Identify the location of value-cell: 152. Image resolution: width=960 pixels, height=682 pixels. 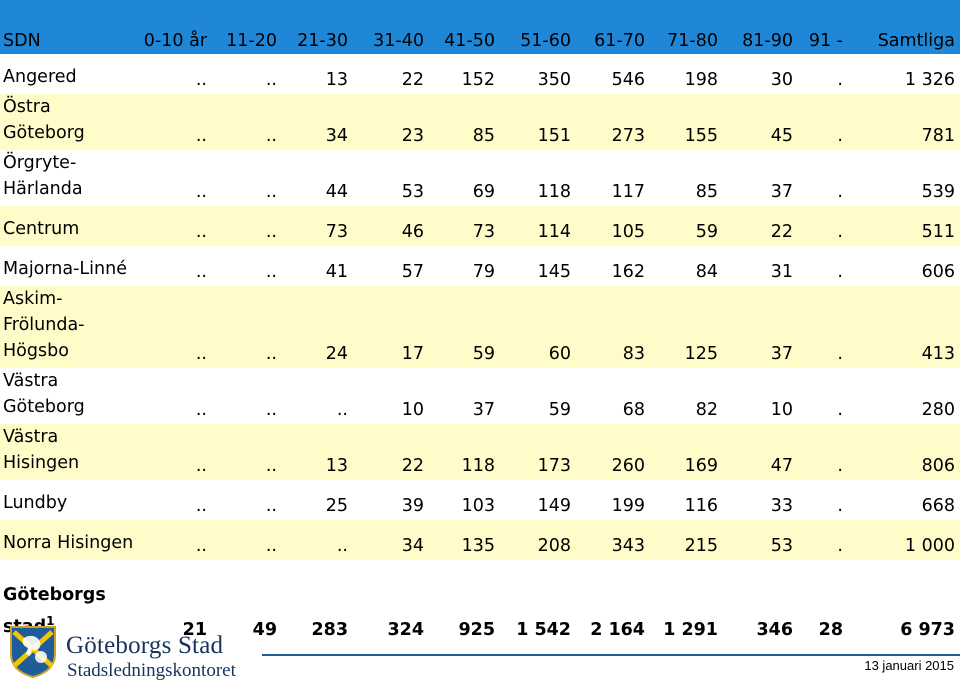
(464, 74).